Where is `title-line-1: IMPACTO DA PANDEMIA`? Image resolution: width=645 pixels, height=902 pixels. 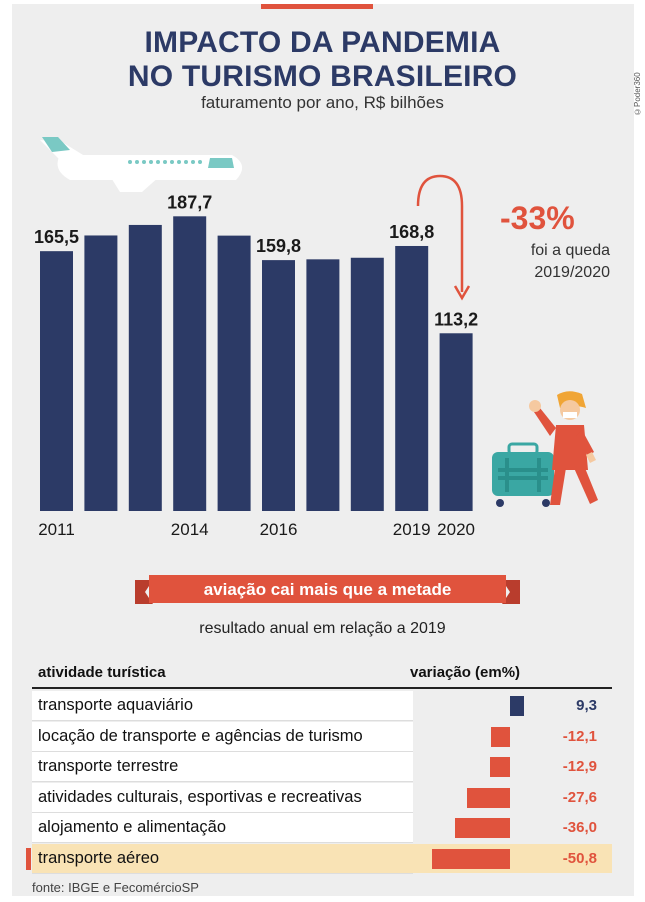
title-line-1: IMPACTO DA PANDEMIA is located at coordinates (322, 42).